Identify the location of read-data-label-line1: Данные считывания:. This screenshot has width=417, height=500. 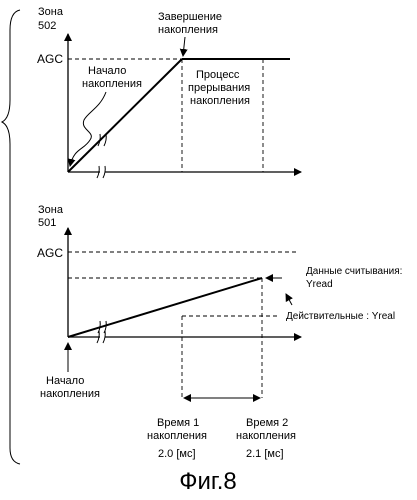
(354, 271).